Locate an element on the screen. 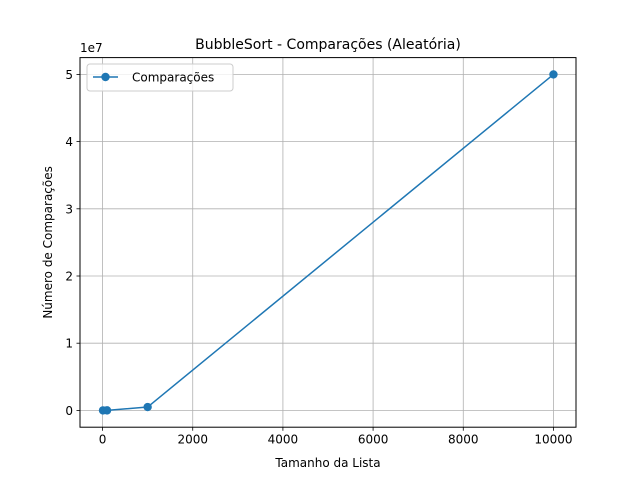 The image size is (640, 484). x-axis-ticks: 0 2000 4000 6000 8000 10000 is located at coordinates (336, 437).